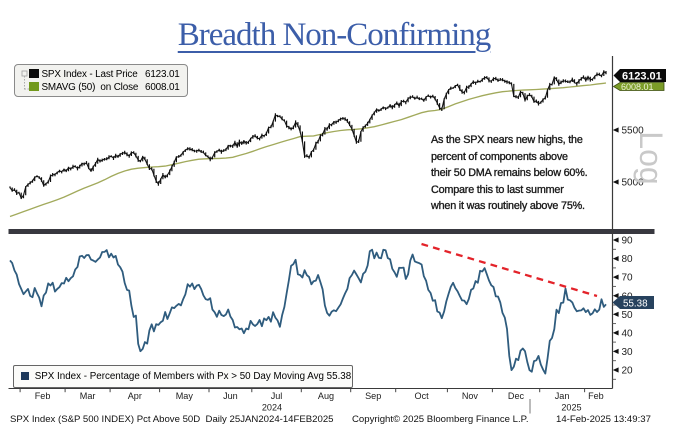  I want to click on svg-text: Mar, so click(88, 396).